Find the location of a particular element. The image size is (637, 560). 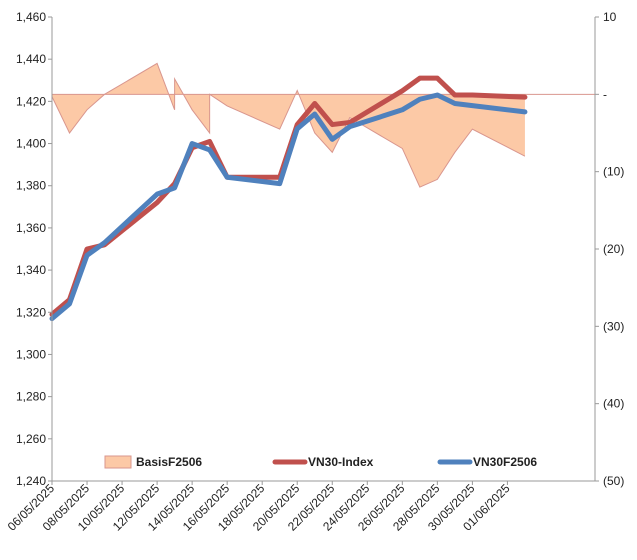

right-tick-label: (30) is located at coordinates (613, 326).